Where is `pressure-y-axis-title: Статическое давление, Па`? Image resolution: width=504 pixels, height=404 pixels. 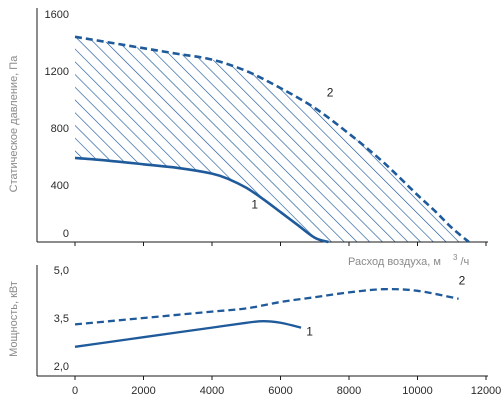
pressure-y-axis-title: Статическое давление, Па is located at coordinates (14, 124).